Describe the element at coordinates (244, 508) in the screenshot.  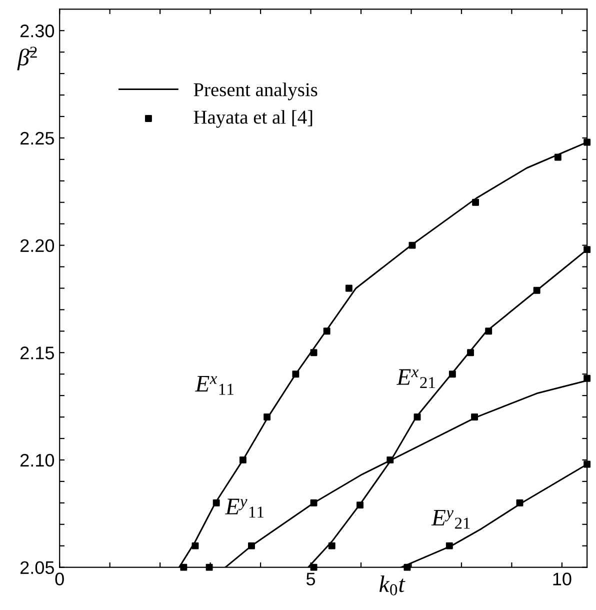
I see `annotation: E$^{y}$$_{11}$` at that location.